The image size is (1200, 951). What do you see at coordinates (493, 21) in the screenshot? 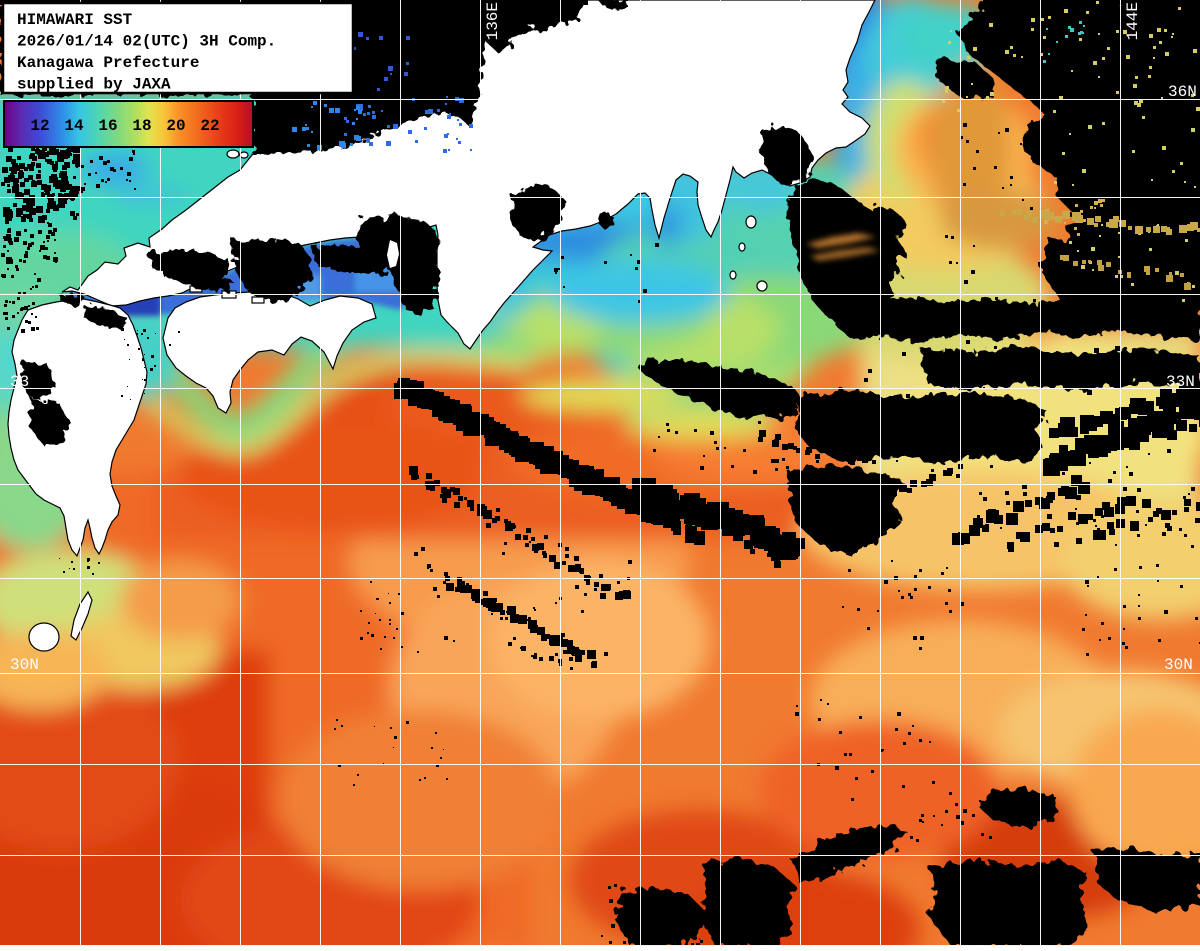
I see `svg-text: 136E` at bounding box center [493, 21].